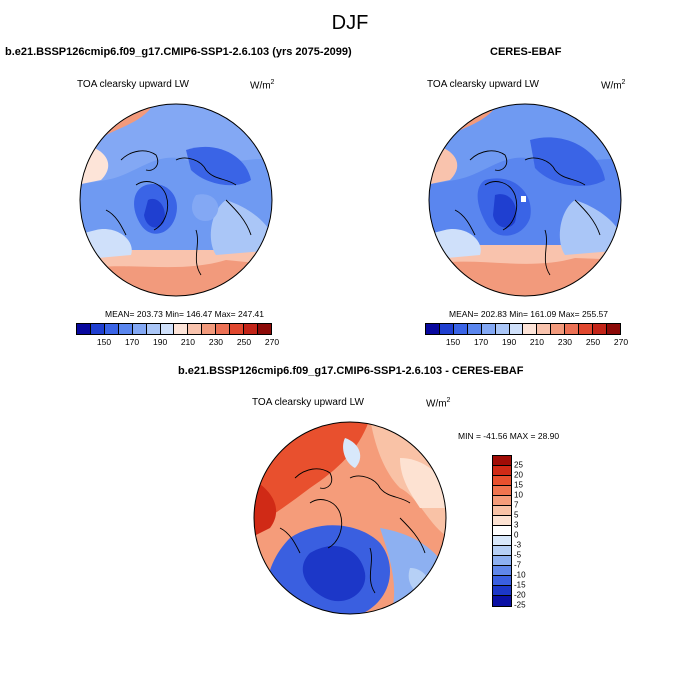 This screenshot has height=700, width=700. I want to click on colorbar-diff, so click(502, 531).